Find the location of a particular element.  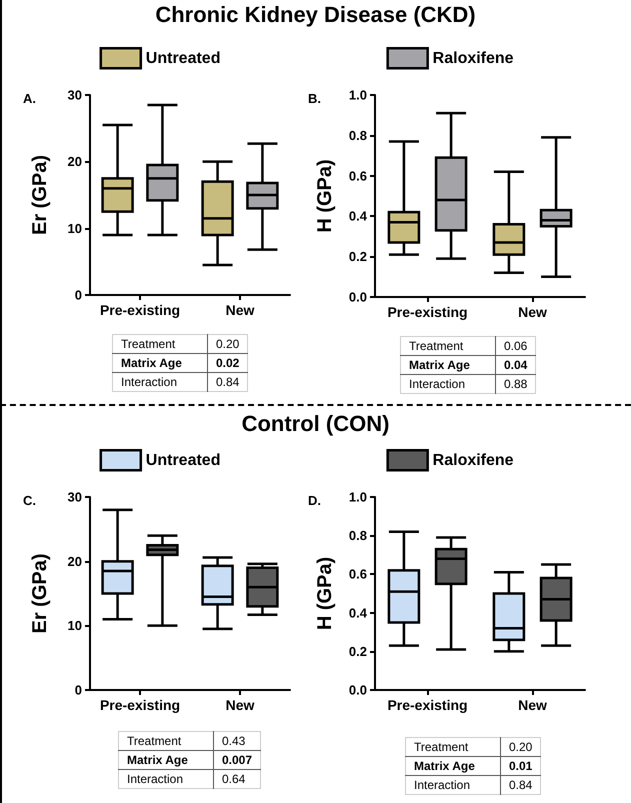

text: 0.88 is located at coordinates (515, 384).